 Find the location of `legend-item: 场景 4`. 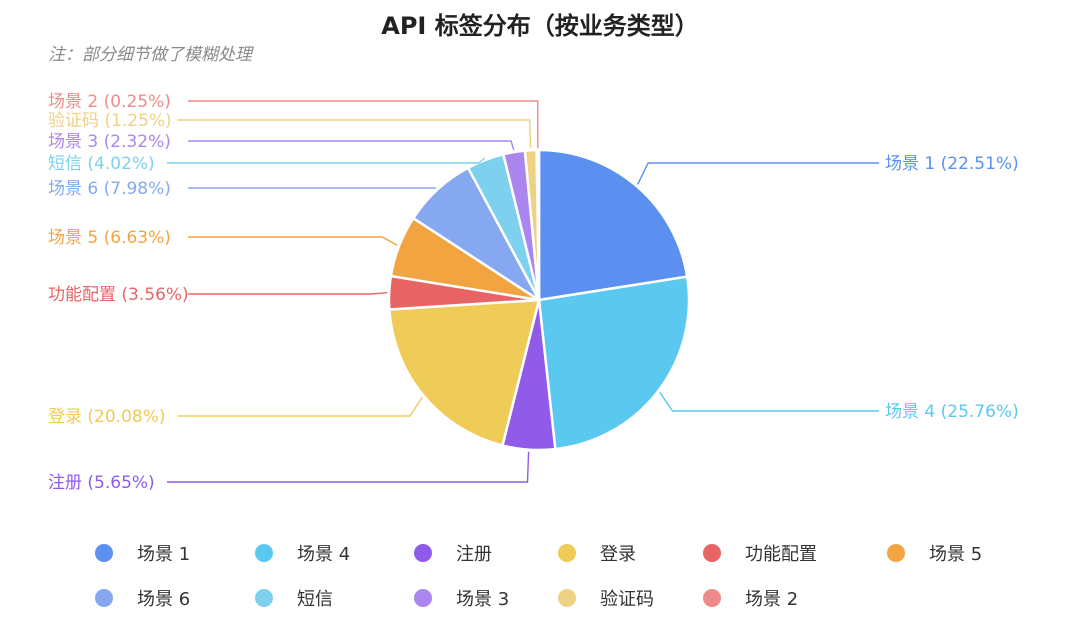

legend-item: 场景 4 is located at coordinates (302, 553).